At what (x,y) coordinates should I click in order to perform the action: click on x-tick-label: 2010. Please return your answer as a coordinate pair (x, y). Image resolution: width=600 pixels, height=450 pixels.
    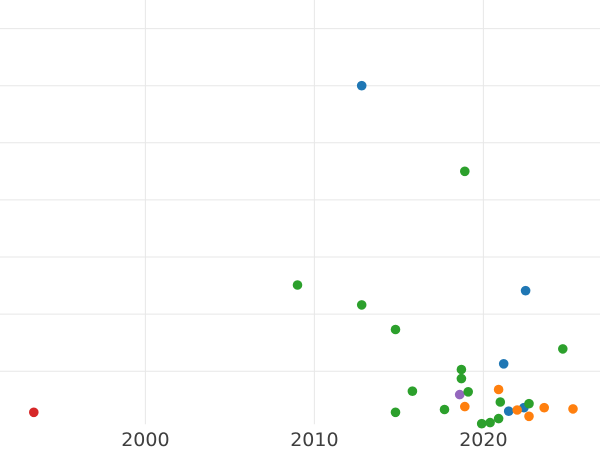
    Looking at the image, I should click on (314, 439).